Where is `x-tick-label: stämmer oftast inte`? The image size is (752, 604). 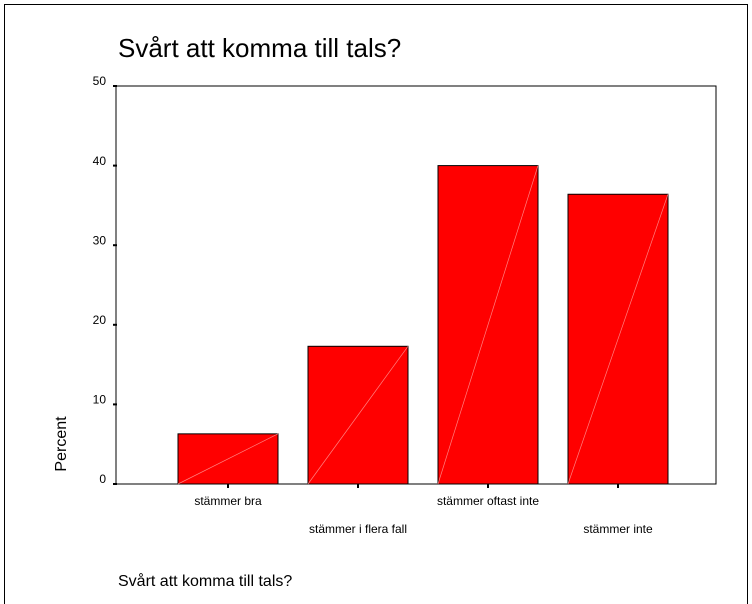
x-tick-label: stämmer oftast inte is located at coordinates (488, 501).